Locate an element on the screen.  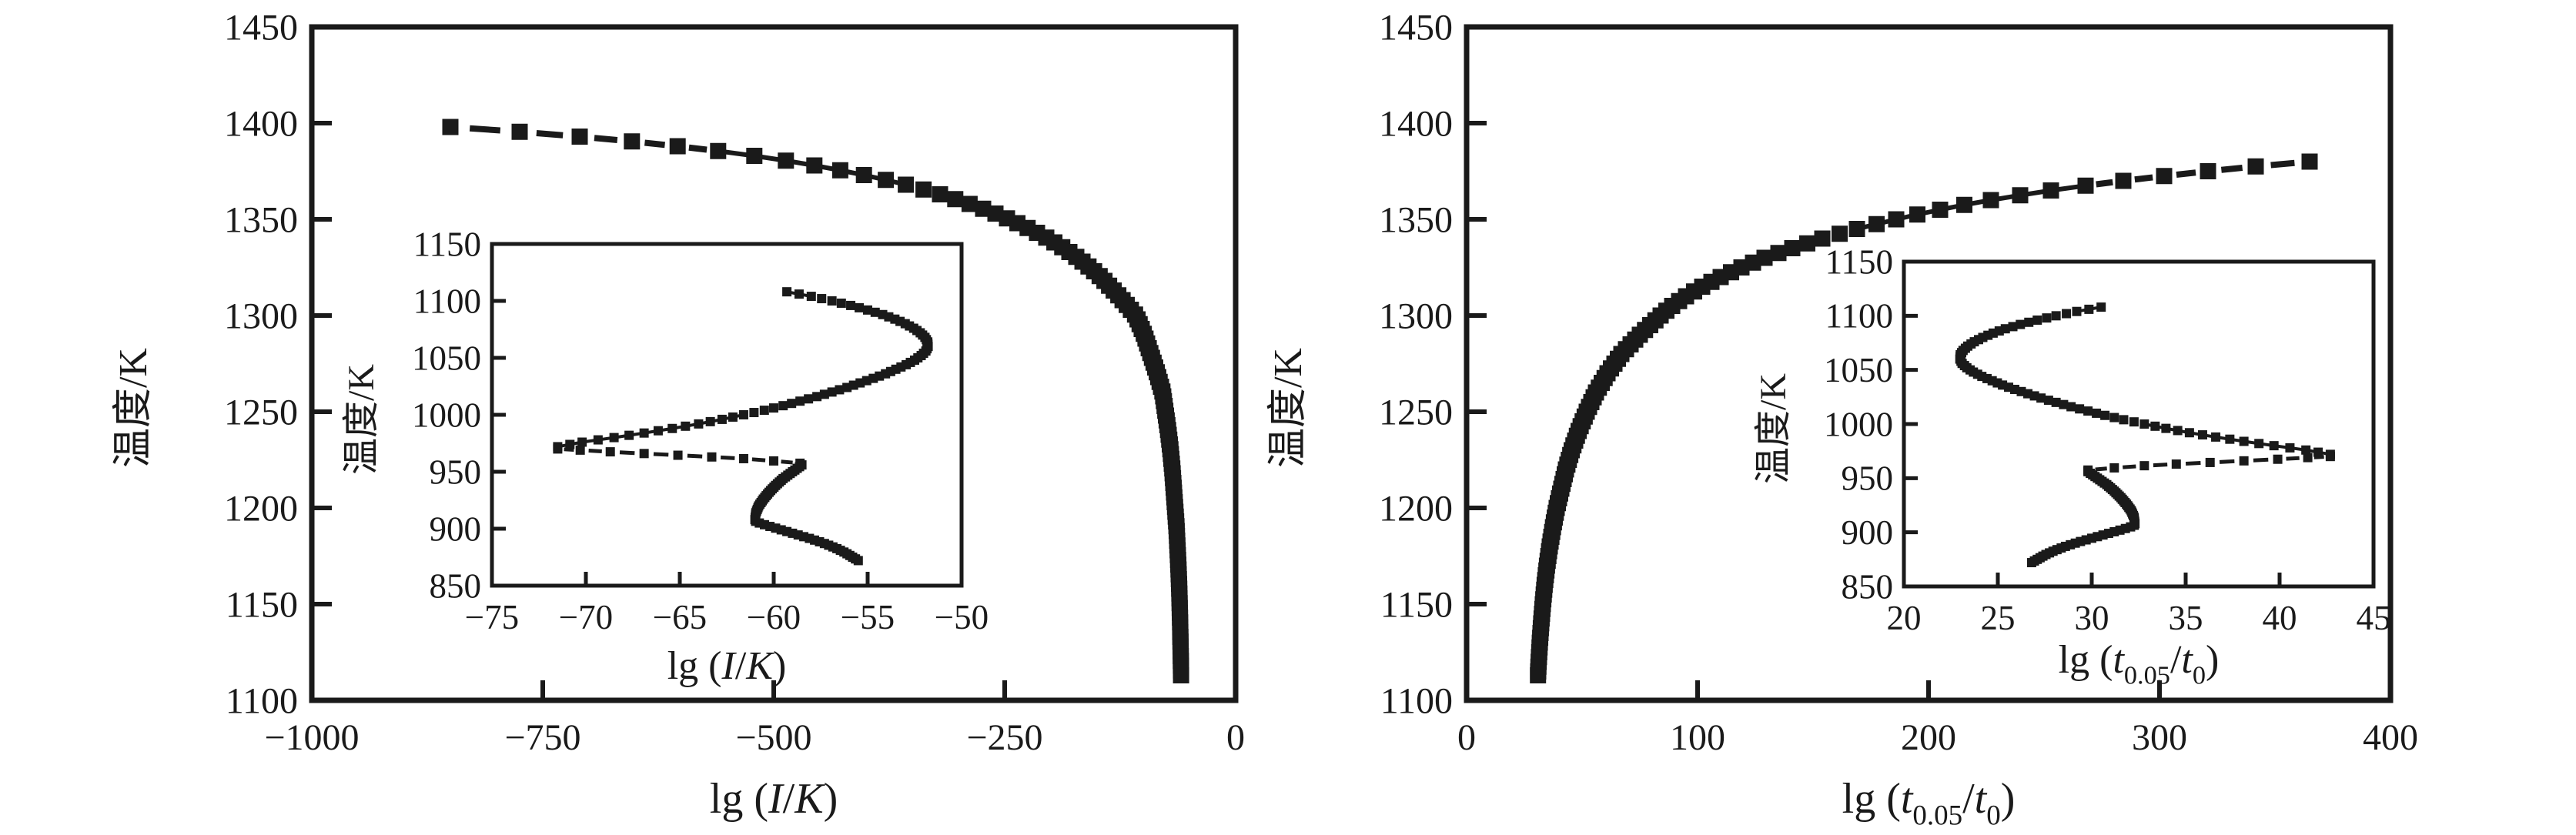
right-ylabel: 温度/K is located at coordinates (1288, 408).